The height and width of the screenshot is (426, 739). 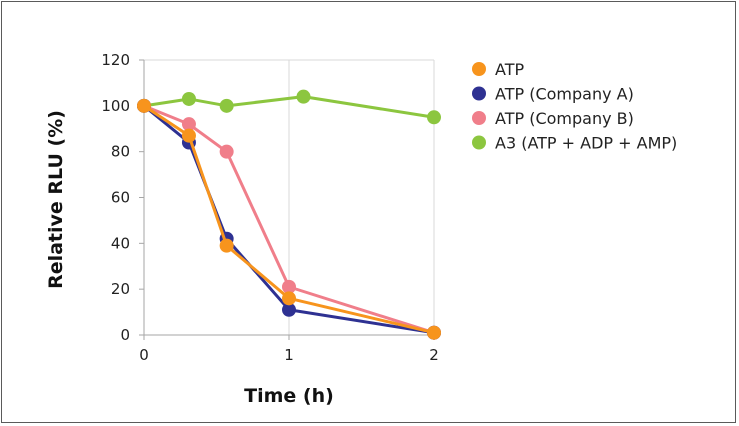 I want to click on legend-label: ATP (Company B), so click(x=564, y=118).